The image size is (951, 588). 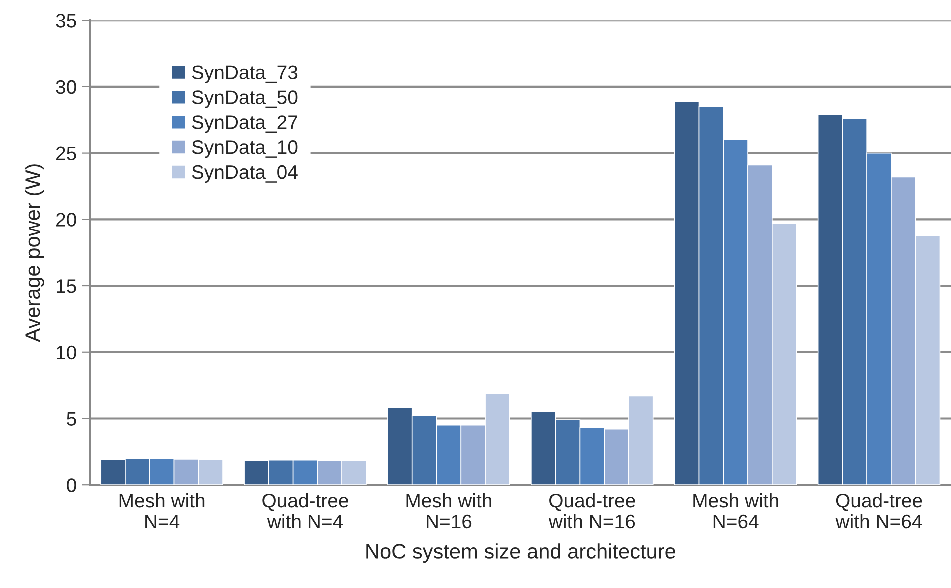 I want to click on legend-label: SynData_10, so click(x=245, y=149).